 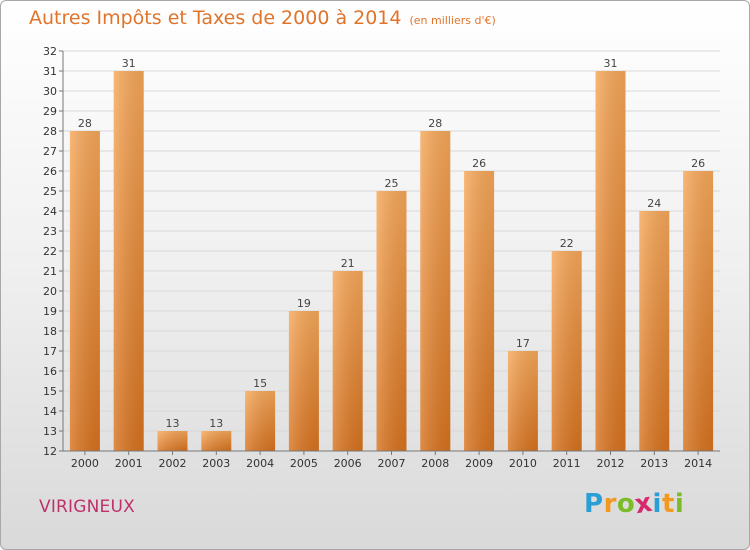 I want to click on y-tick-label: 20, so click(x=50, y=291).